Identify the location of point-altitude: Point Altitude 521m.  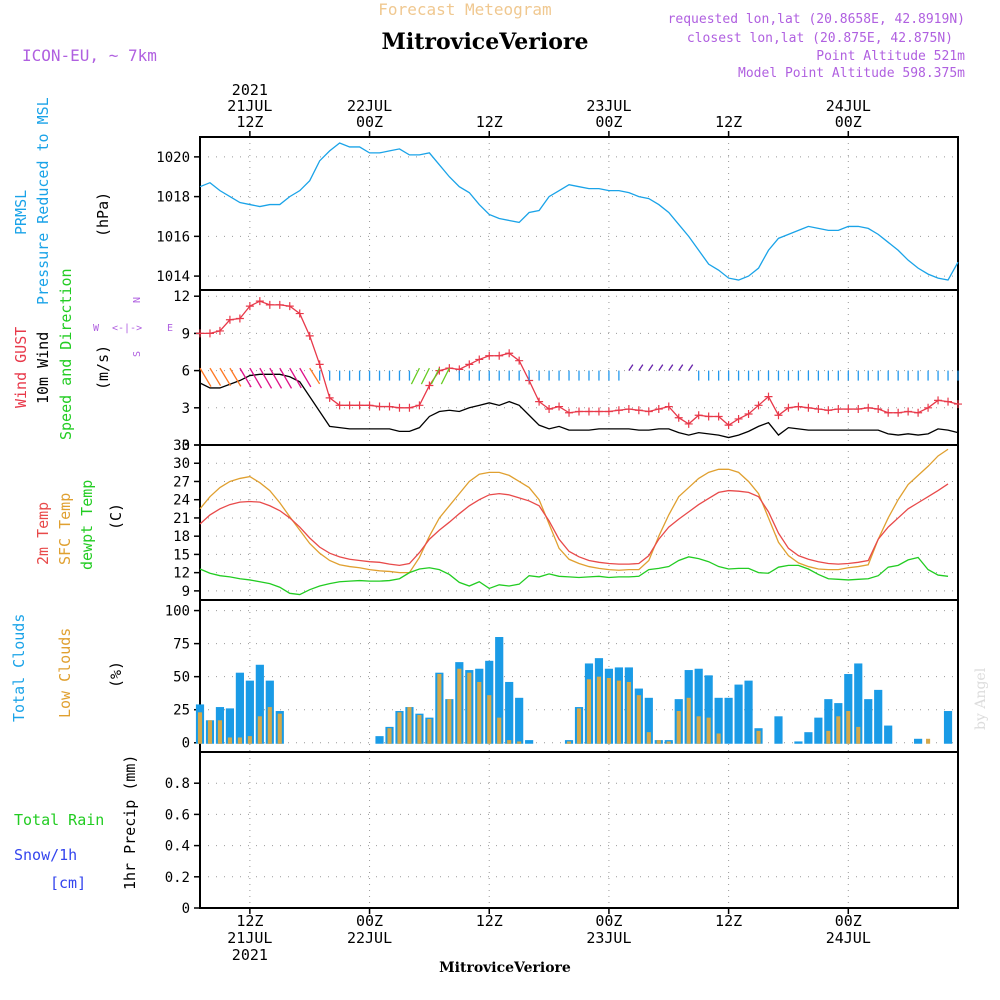
(890, 56).